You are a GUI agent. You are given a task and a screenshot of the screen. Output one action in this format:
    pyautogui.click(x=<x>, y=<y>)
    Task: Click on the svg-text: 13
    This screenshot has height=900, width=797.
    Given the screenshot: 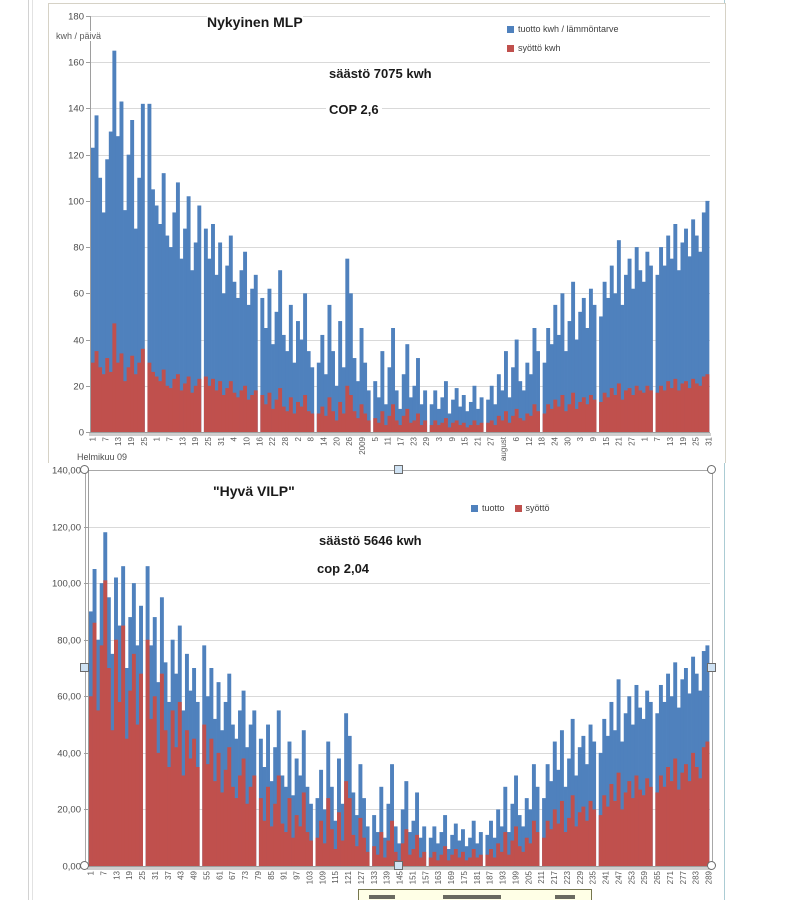 What is the action you would take?
    pyautogui.click(x=116, y=874)
    